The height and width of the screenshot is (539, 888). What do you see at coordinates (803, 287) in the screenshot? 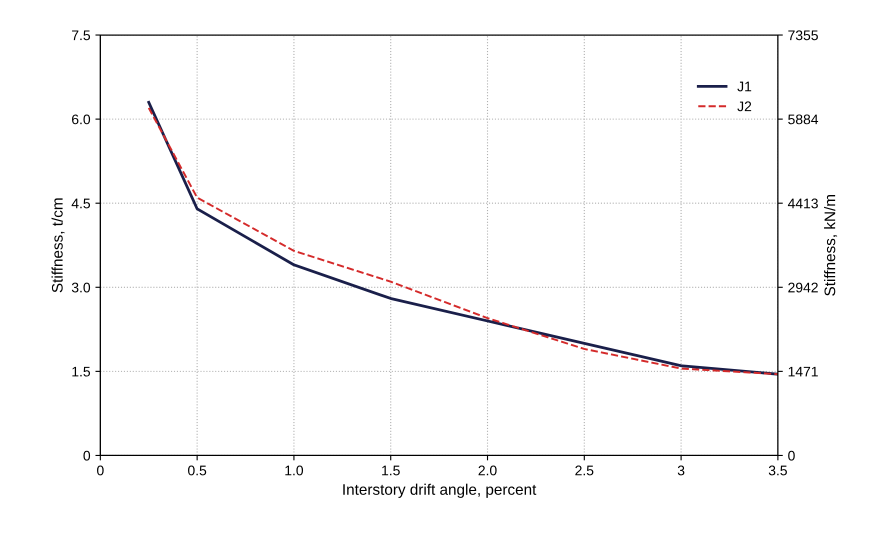
I see `y2-tick-label: 2942` at bounding box center [803, 287].